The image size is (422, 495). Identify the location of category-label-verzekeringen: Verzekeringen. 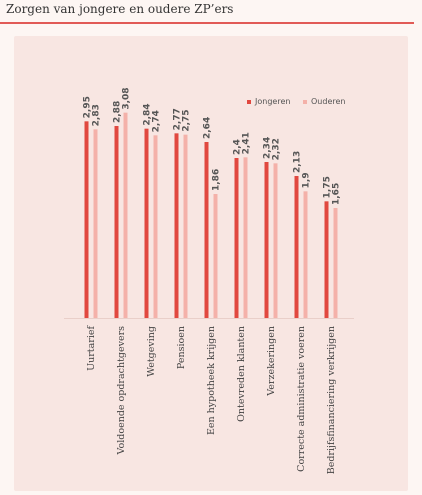
(271, 361).